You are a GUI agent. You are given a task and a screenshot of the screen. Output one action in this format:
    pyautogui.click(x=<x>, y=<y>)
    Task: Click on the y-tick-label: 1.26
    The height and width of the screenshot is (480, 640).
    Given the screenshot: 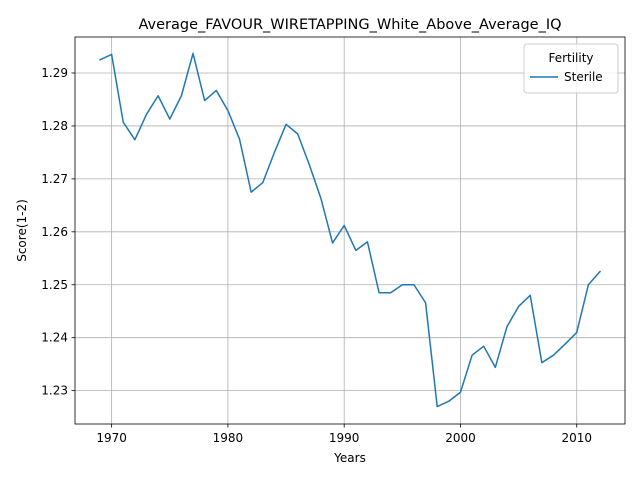 What is the action you would take?
    pyautogui.click(x=54, y=232)
    